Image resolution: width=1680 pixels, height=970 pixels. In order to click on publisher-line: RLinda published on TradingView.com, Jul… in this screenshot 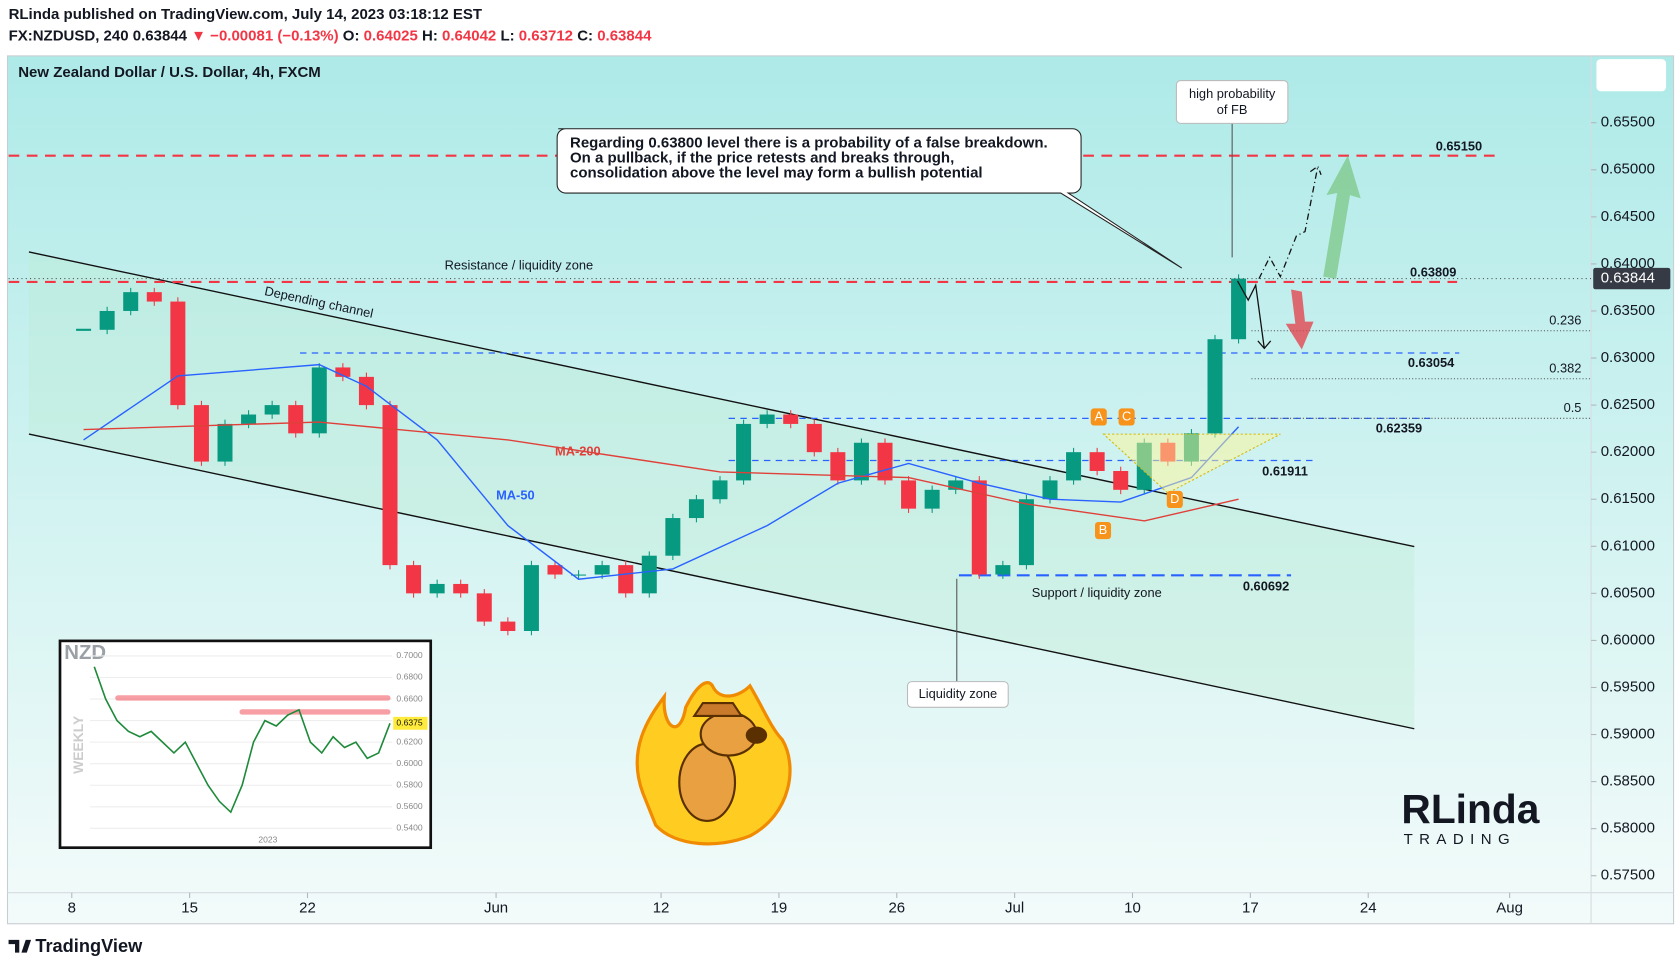, I will do `click(245, 14)`.